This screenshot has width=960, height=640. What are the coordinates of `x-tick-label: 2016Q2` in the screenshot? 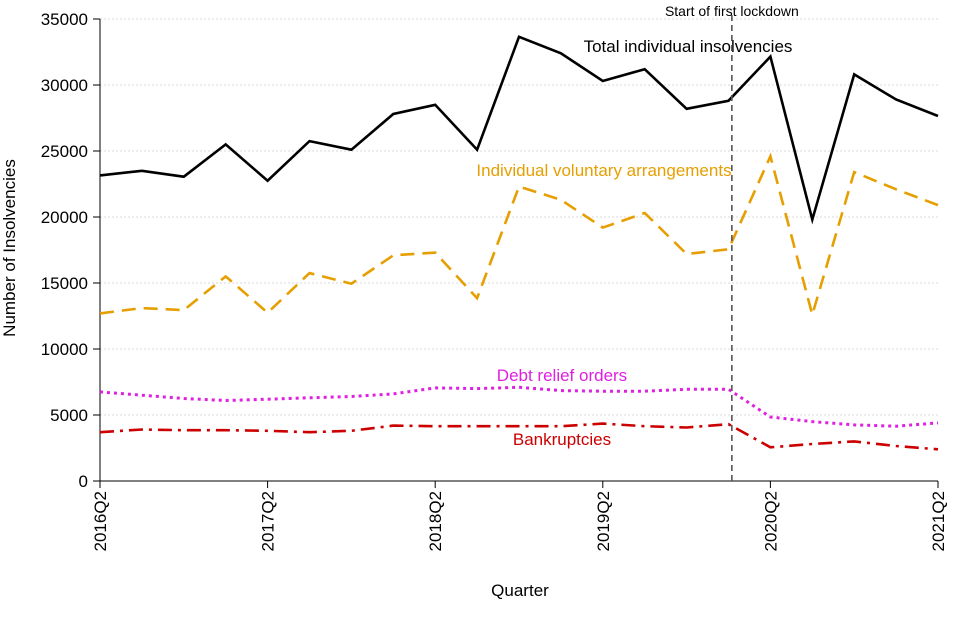 It's located at (100, 521).